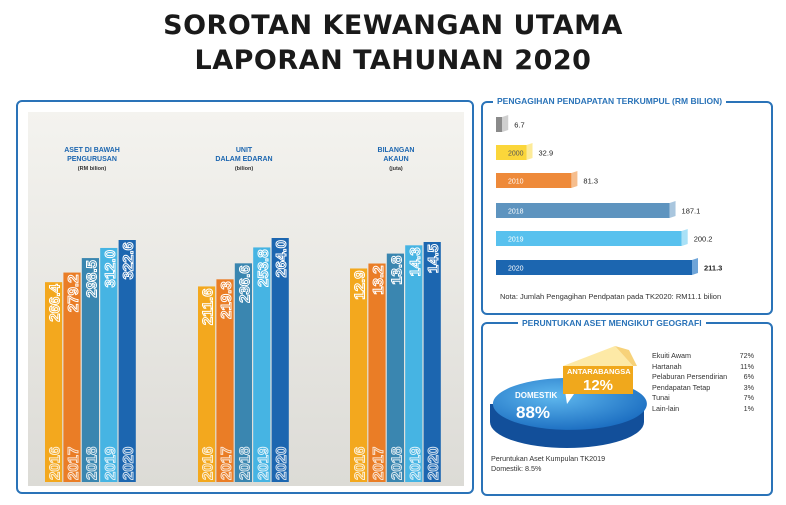 The image size is (786, 505). What do you see at coordinates (244, 284) in the screenshot?
I see `bar-value-label: 236.6` at bounding box center [244, 284].